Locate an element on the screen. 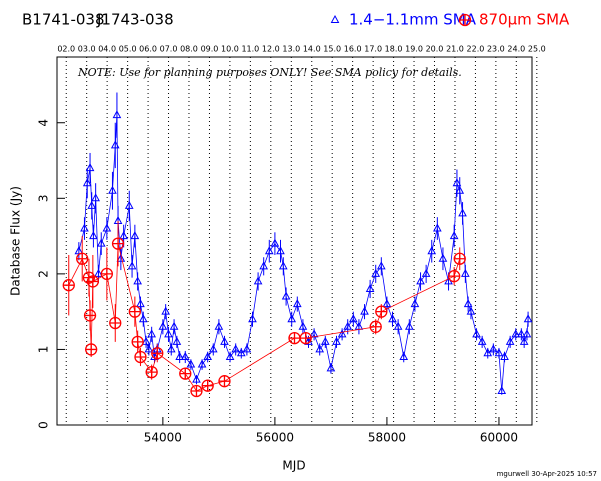  y-tick-label: 4 is located at coordinates (44, 123).